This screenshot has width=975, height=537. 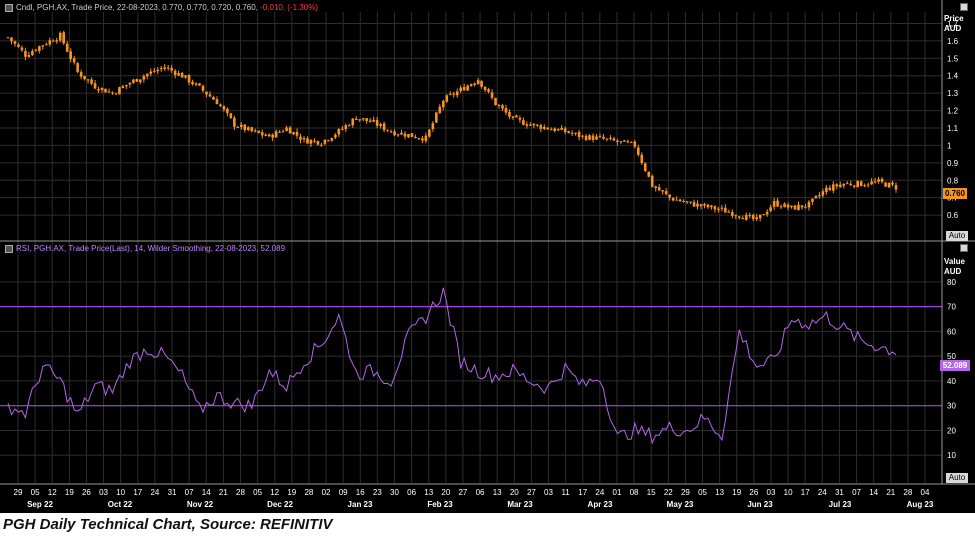 What do you see at coordinates (206, 492) in the screenshot?
I see `x-tick-label: 14` at bounding box center [206, 492].